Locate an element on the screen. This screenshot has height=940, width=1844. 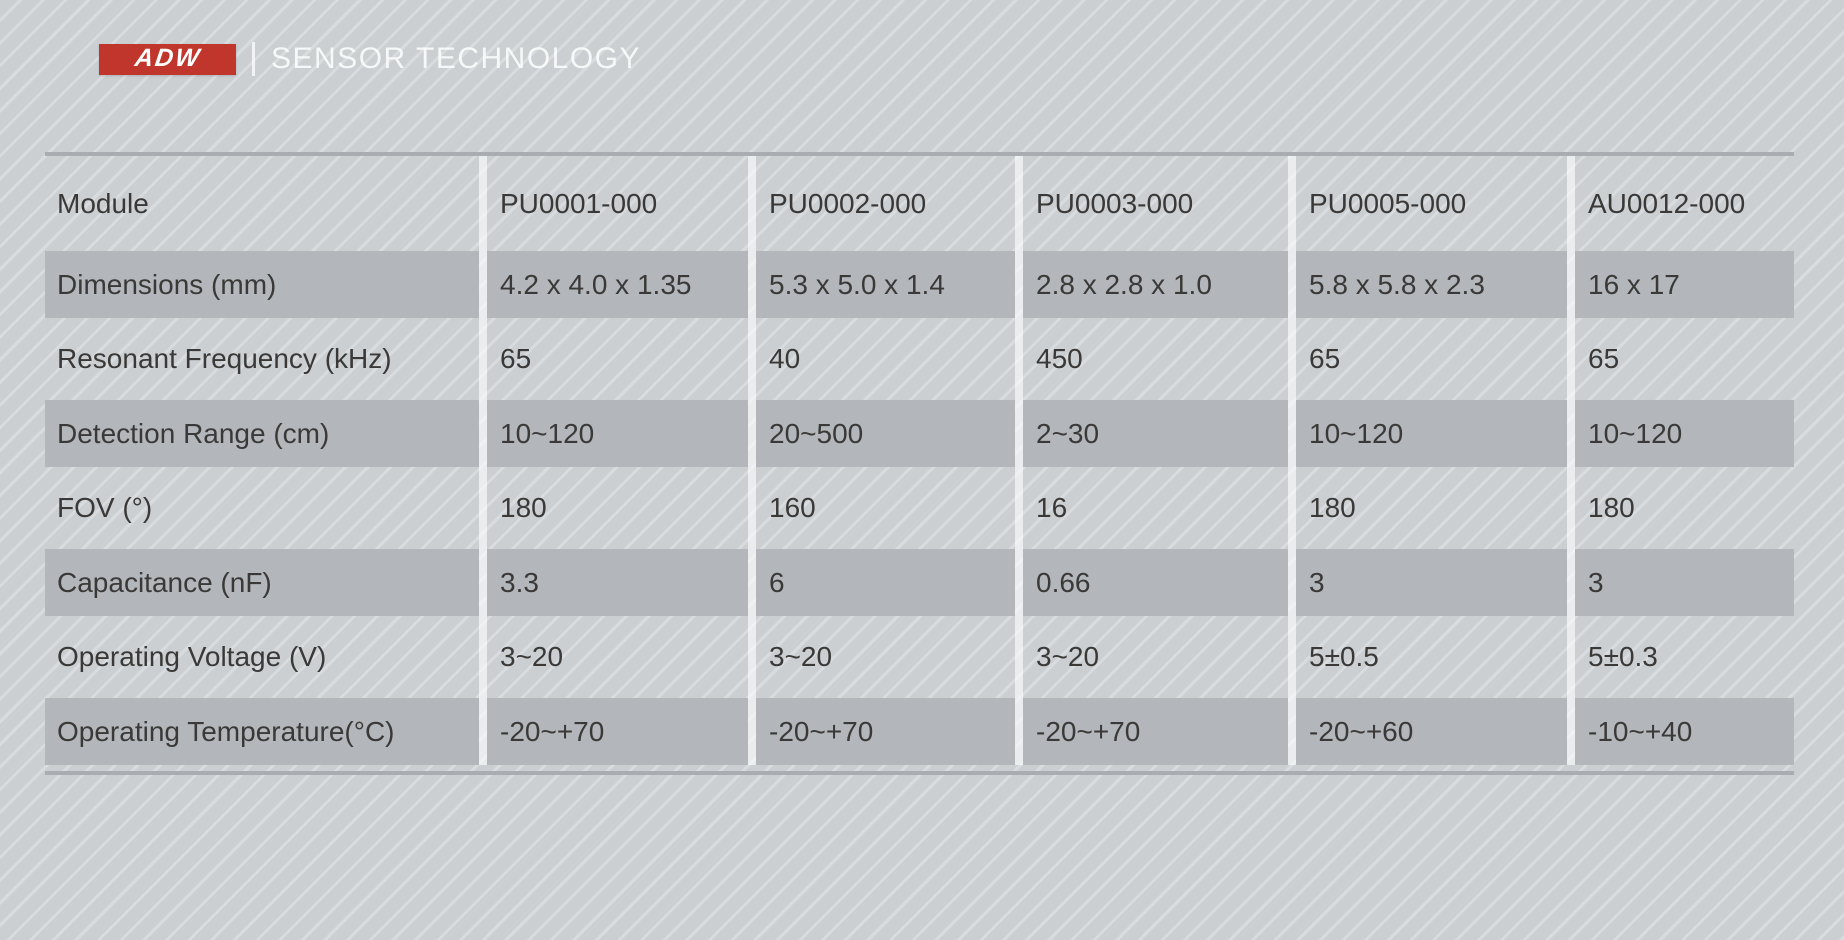
cell-value: 16 is located at coordinates (1151, 508).